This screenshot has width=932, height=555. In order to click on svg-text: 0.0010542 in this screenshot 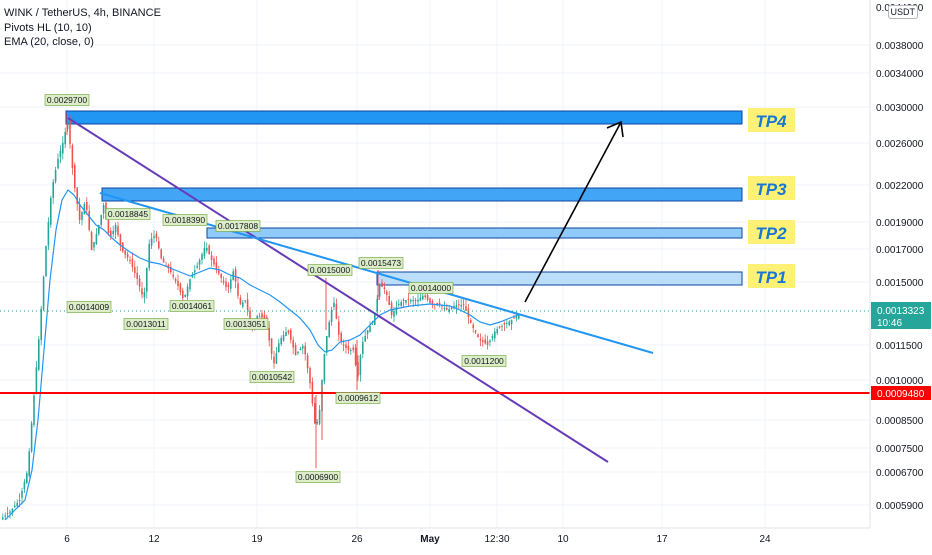, I will do `click(272, 377)`.